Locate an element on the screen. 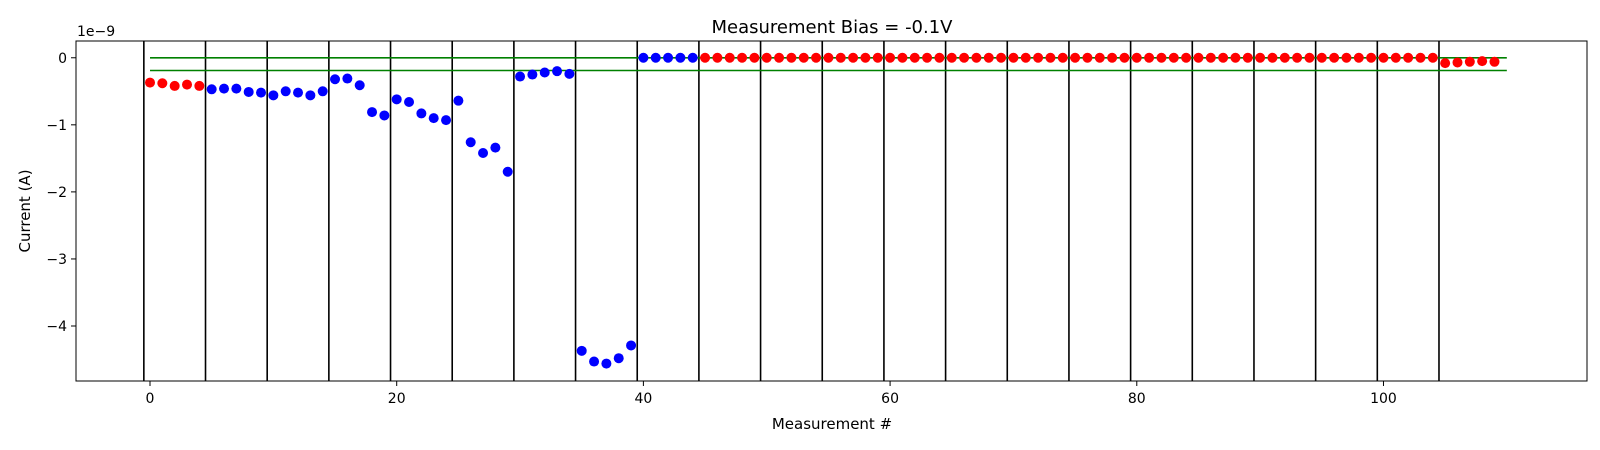  chart-title: Measurement Bias = -0.1V is located at coordinates (832, 27).